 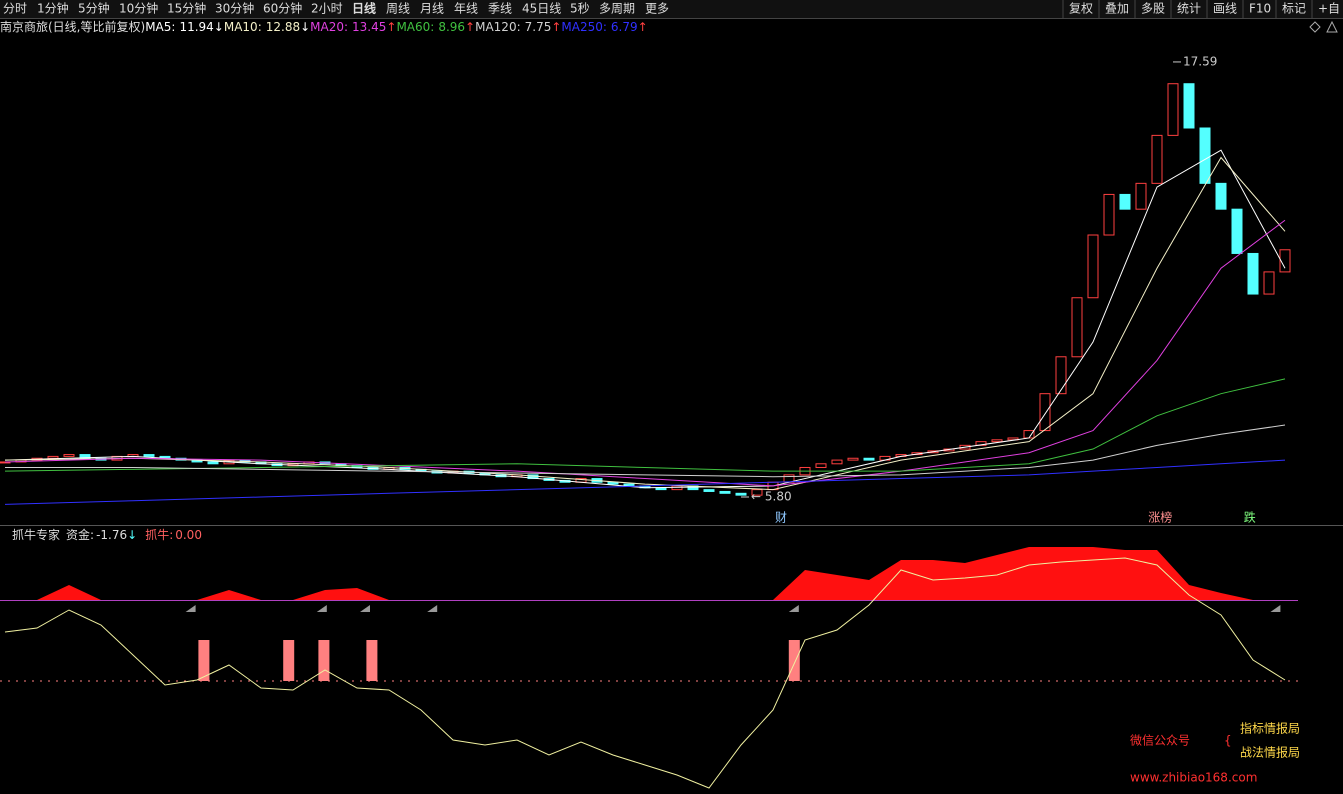 What do you see at coordinates (364, 8) in the screenshot?
I see `toolbar-button: 日线` at bounding box center [364, 8].